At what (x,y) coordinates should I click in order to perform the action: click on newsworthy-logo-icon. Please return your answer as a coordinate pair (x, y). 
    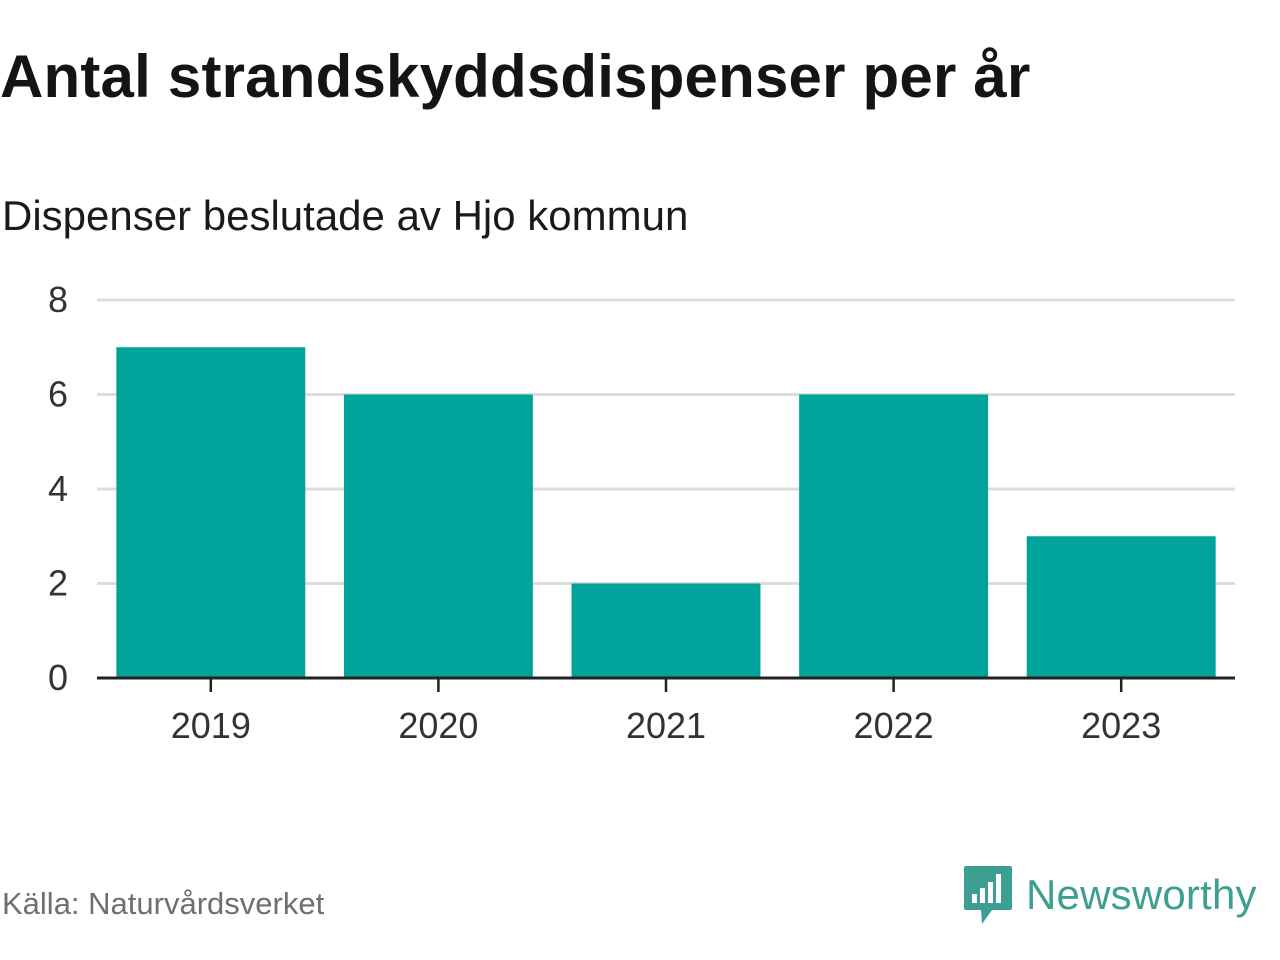
    Looking at the image, I should click on (988, 895).